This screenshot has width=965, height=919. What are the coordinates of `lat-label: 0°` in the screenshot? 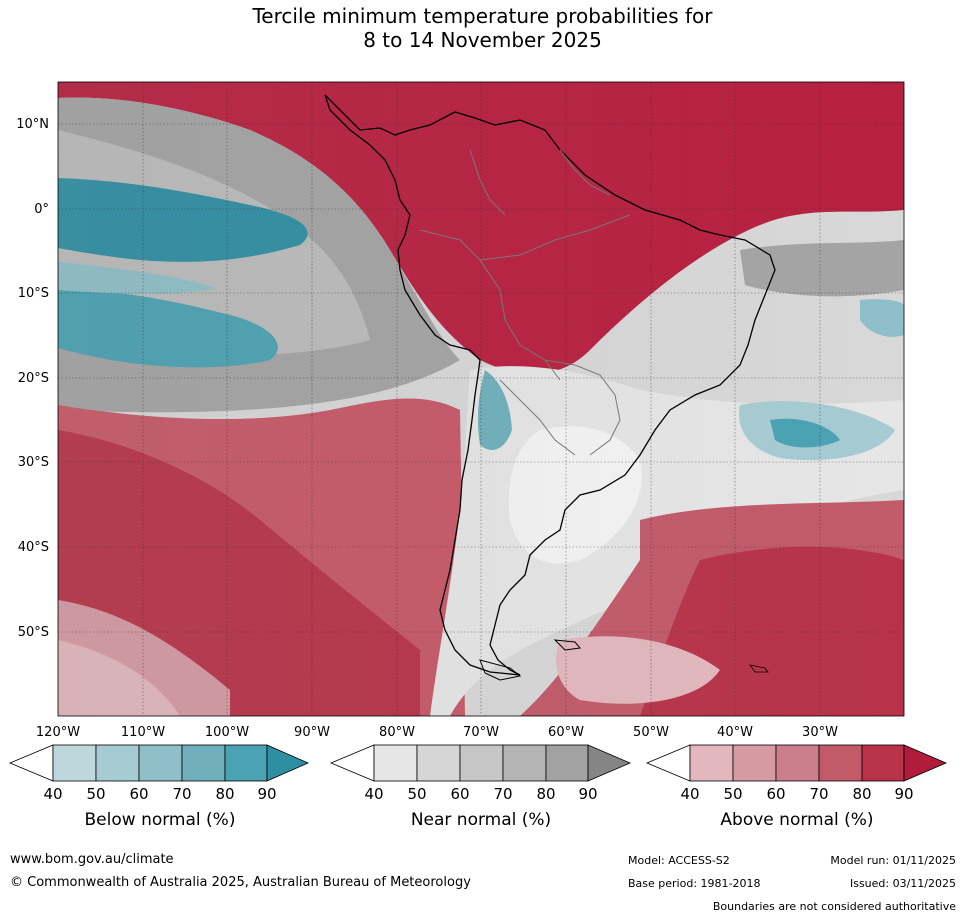 It's located at (41, 209).